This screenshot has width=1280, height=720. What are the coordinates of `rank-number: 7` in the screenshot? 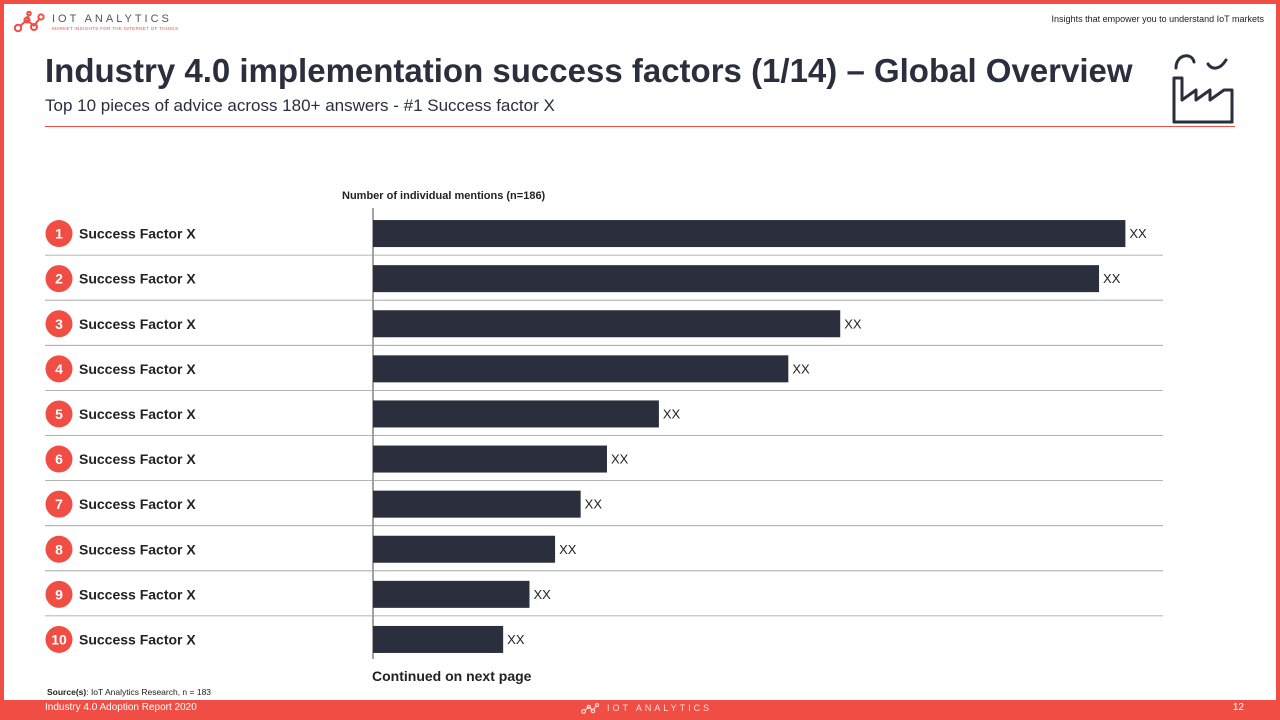 It's located at (59, 504).